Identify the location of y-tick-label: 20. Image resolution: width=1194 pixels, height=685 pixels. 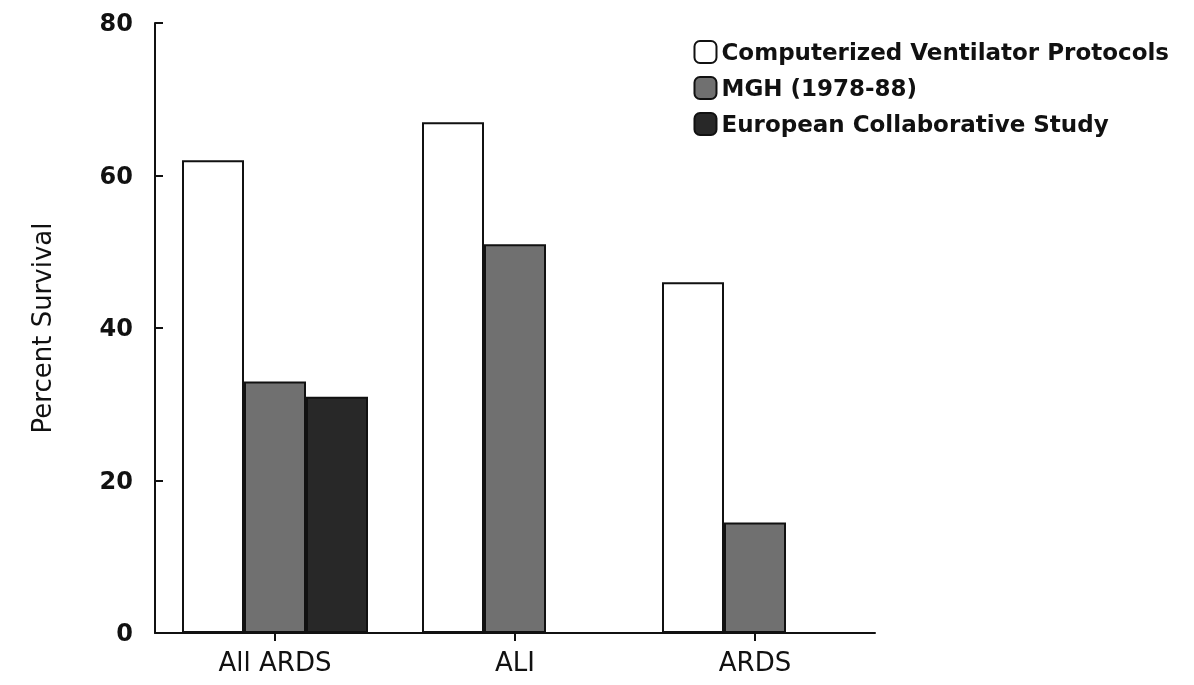
(116, 480).